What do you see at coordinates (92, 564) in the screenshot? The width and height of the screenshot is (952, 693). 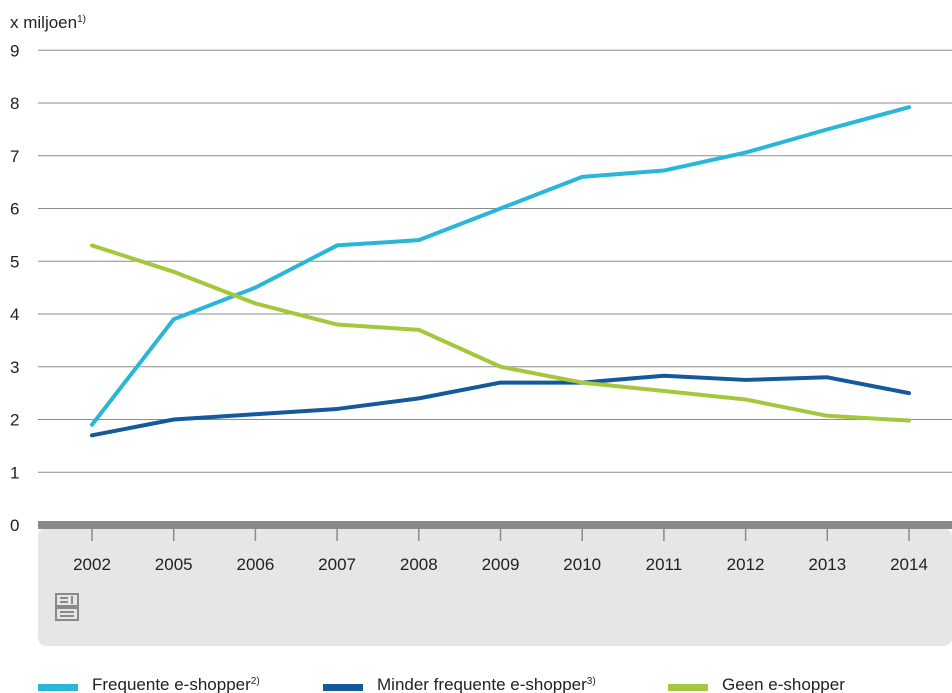 I see `x-tick-label: 2002` at bounding box center [92, 564].